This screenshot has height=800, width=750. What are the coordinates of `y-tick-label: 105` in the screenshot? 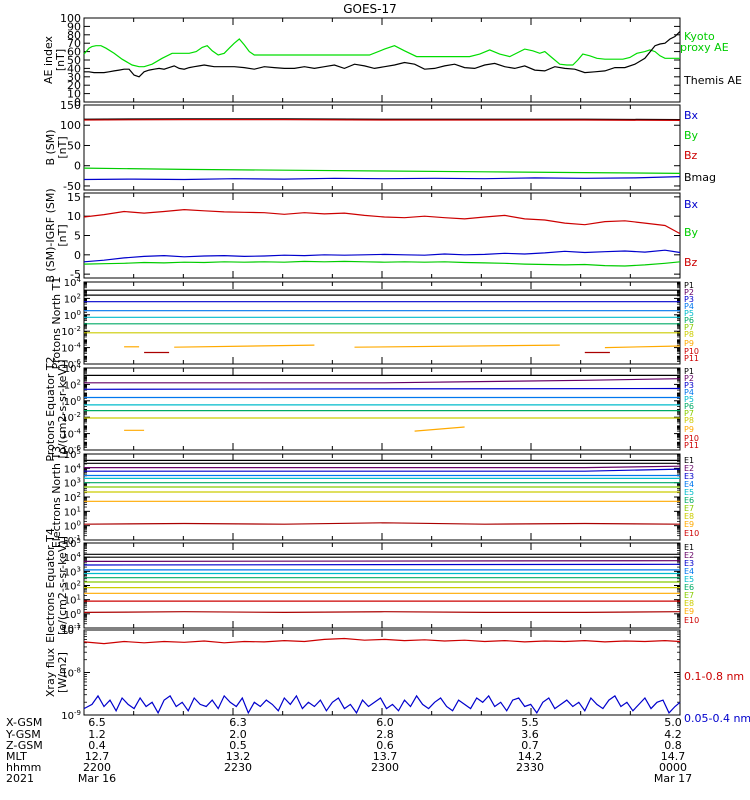 It's located at (72, 543).